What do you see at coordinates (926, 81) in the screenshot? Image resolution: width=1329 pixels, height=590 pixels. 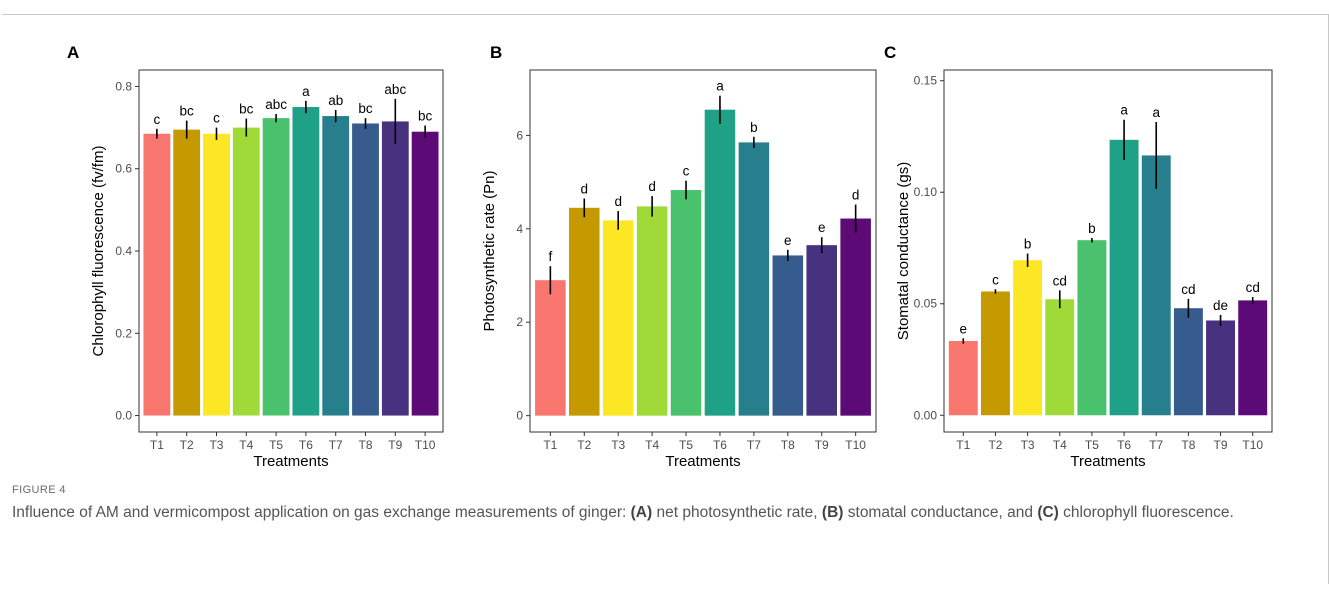 I see `y-tick-label: 0.15` at bounding box center [926, 81].